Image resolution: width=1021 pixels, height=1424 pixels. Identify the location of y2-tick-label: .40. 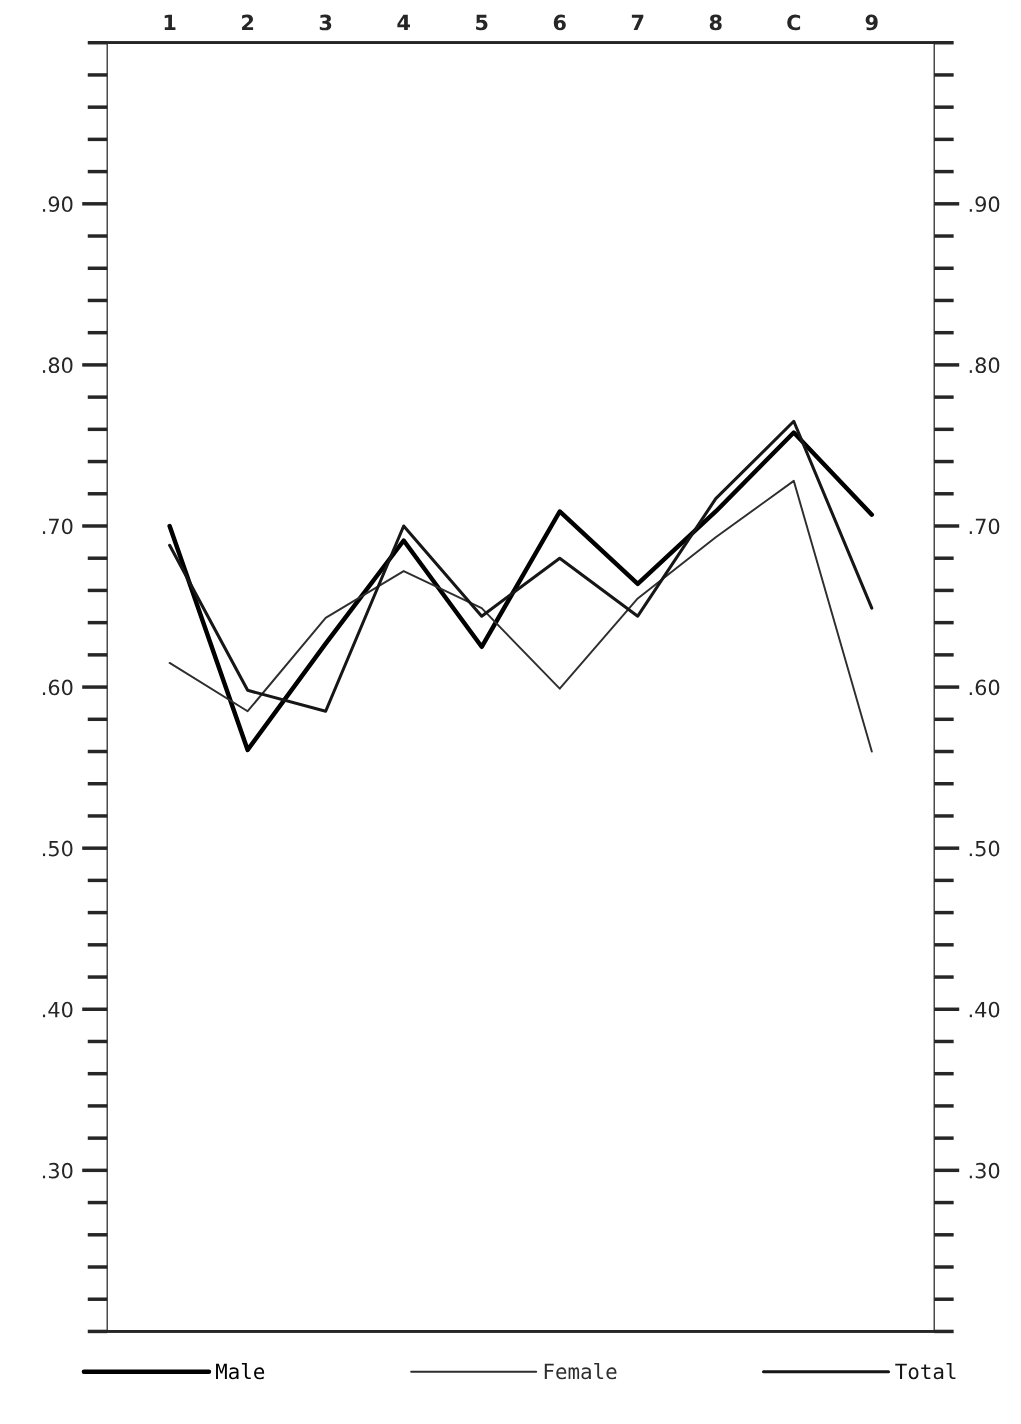
(984, 1009).